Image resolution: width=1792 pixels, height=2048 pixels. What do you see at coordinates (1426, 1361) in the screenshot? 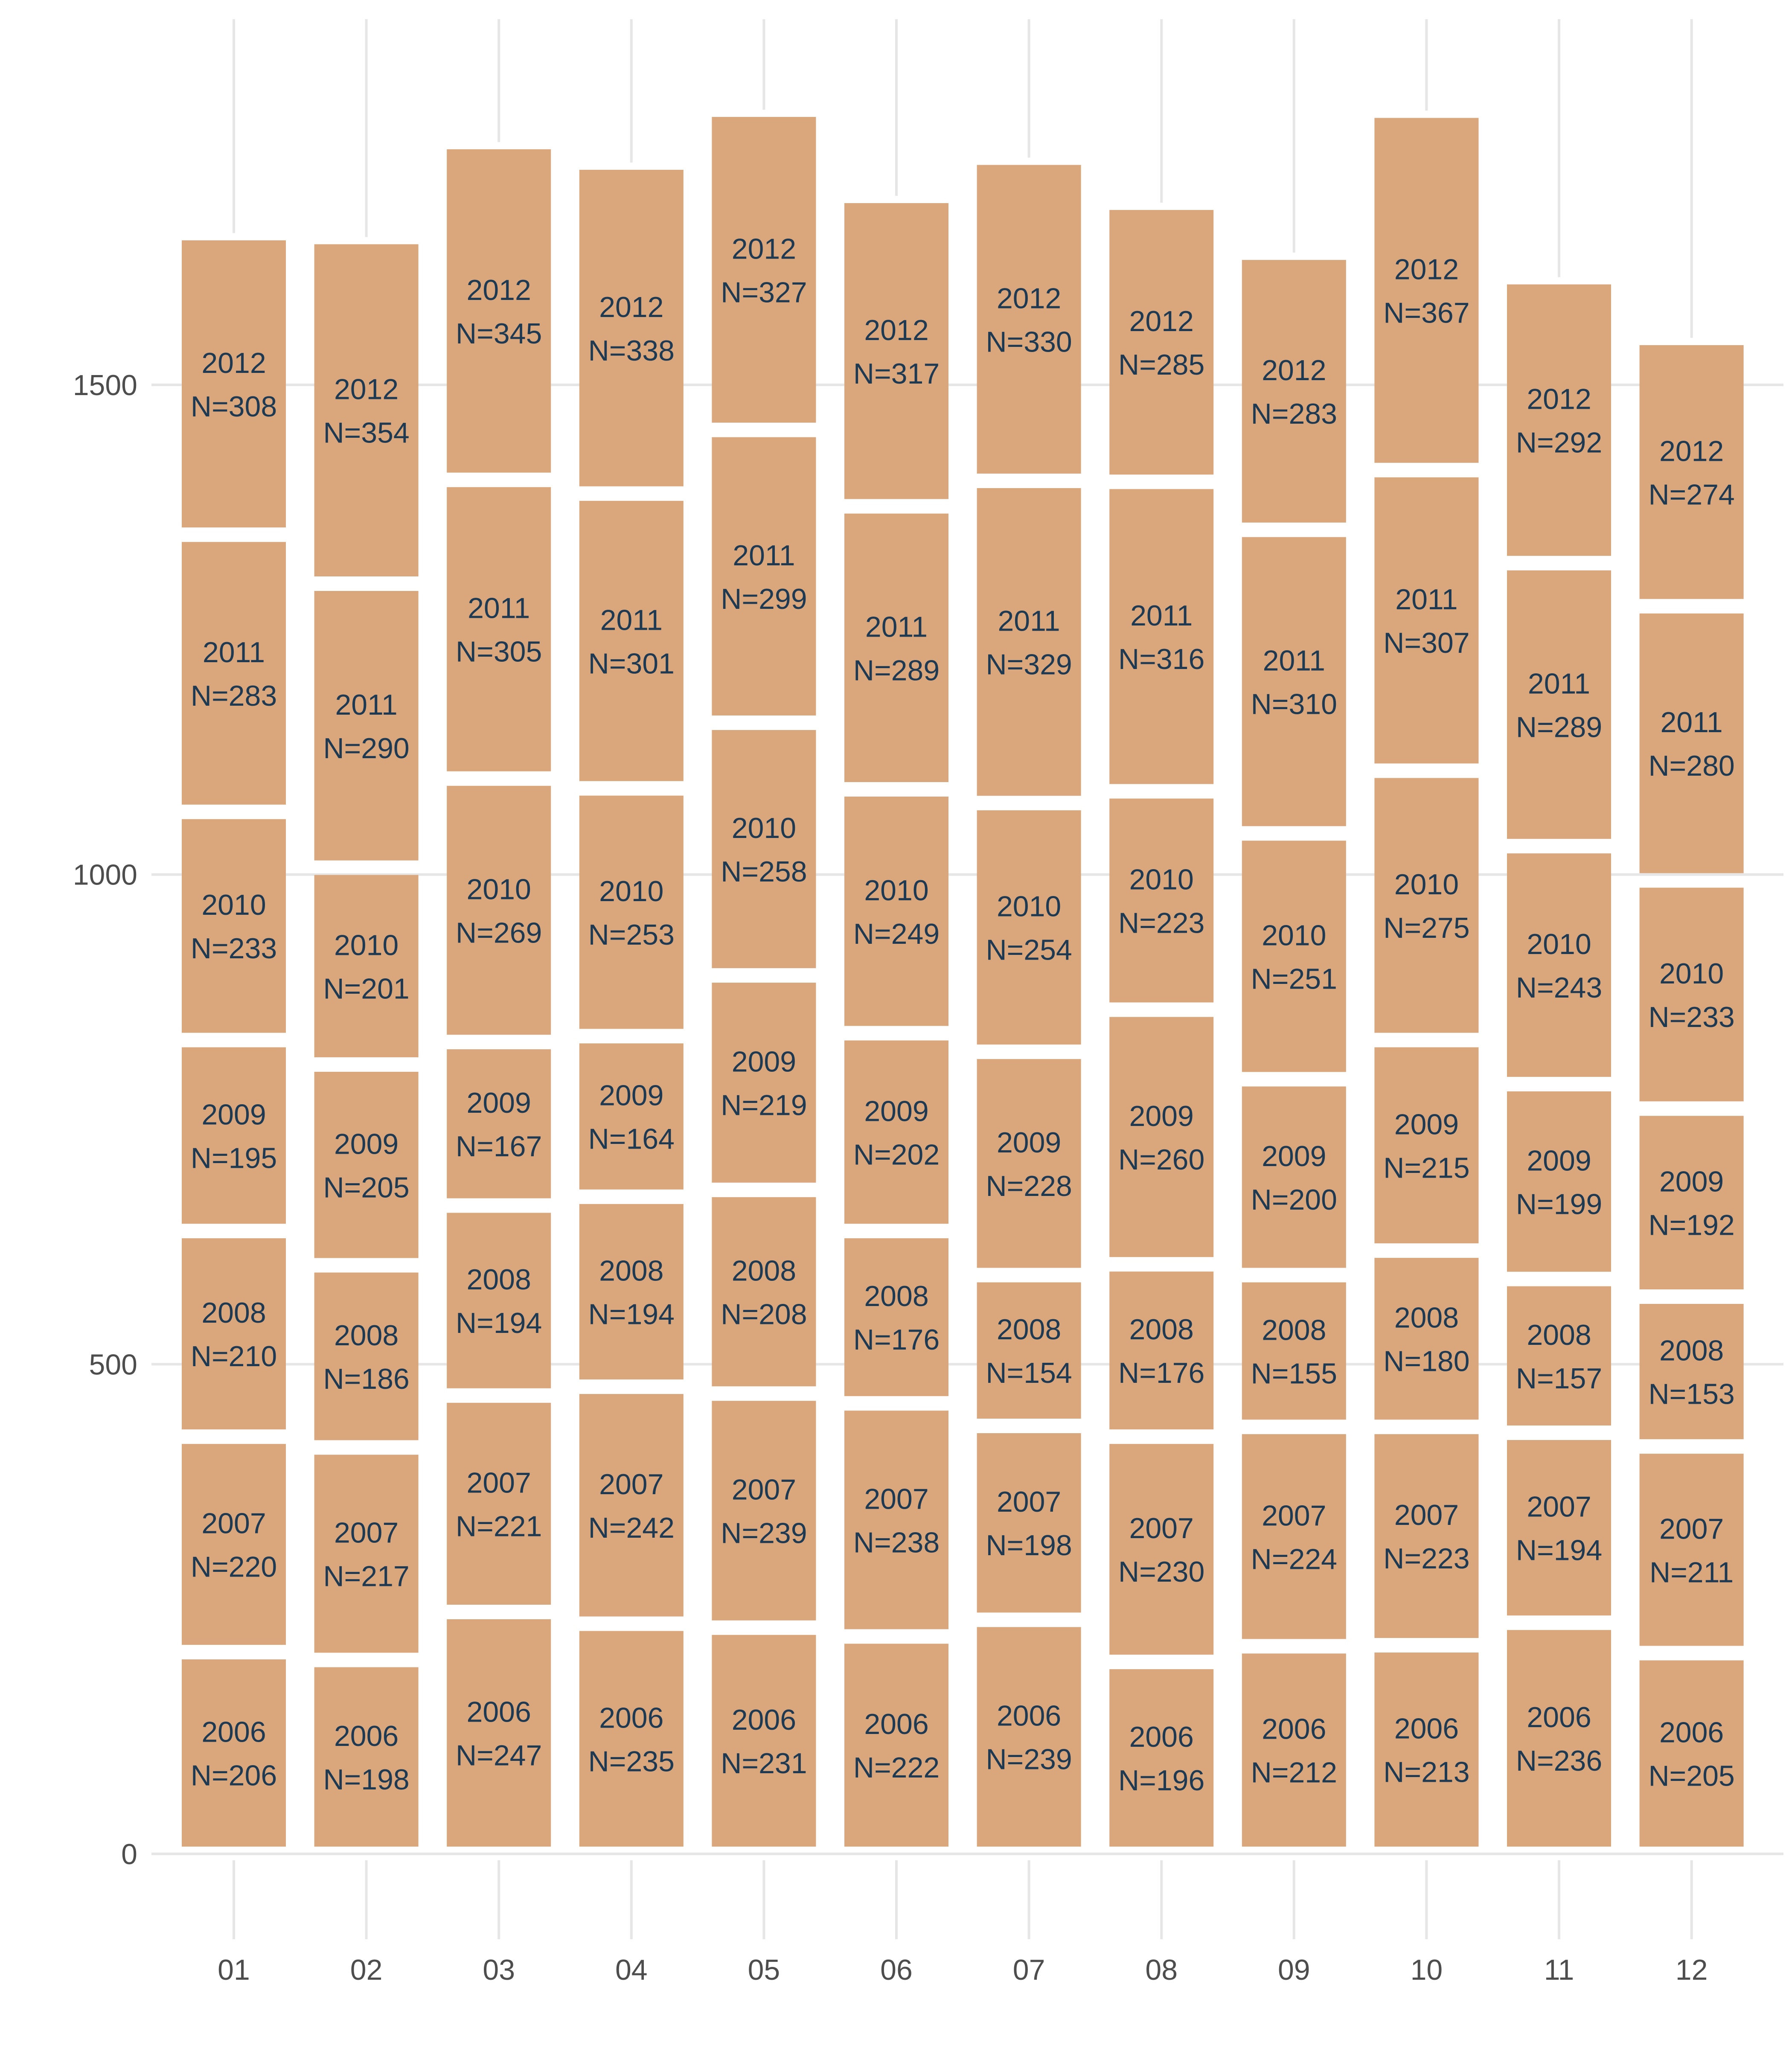
I see `segment-count-label: N=180` at bounding box center [1426, 1361].